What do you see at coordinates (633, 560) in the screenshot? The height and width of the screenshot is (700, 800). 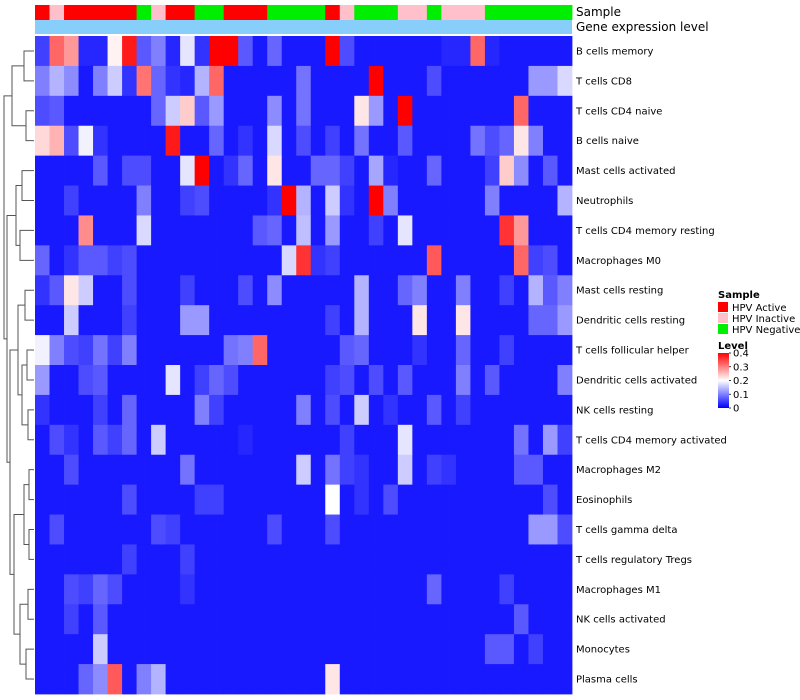 I see `row-label: T cells regulatory Tregs` at bounding box center [633, 560].